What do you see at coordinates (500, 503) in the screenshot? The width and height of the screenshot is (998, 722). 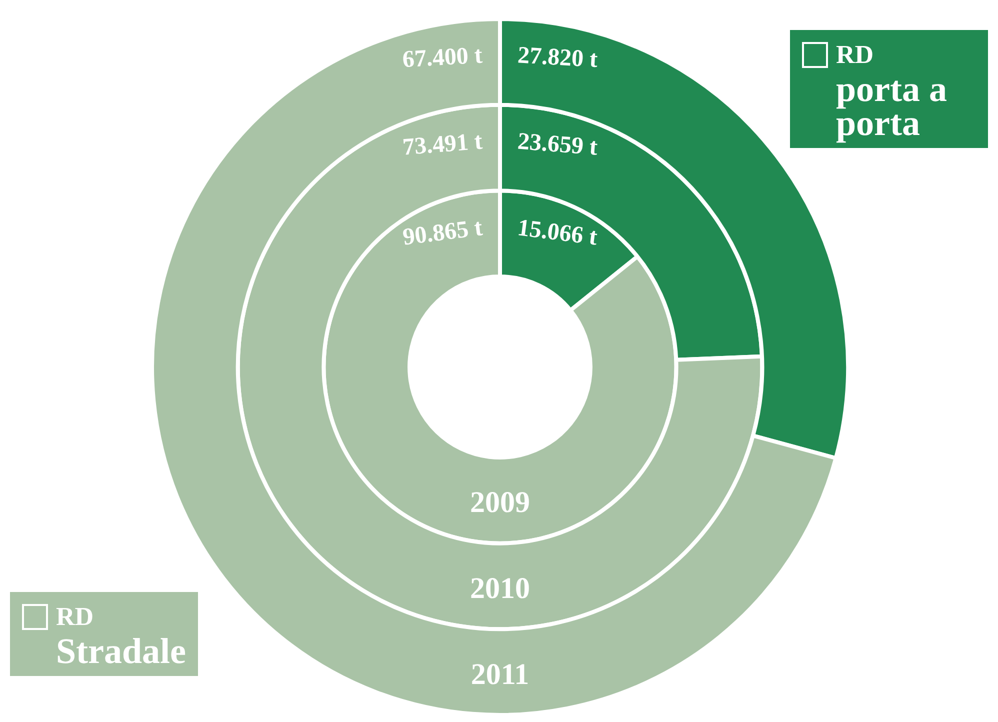 I see `slice-label: 2009` at bounding box center [500, 503].